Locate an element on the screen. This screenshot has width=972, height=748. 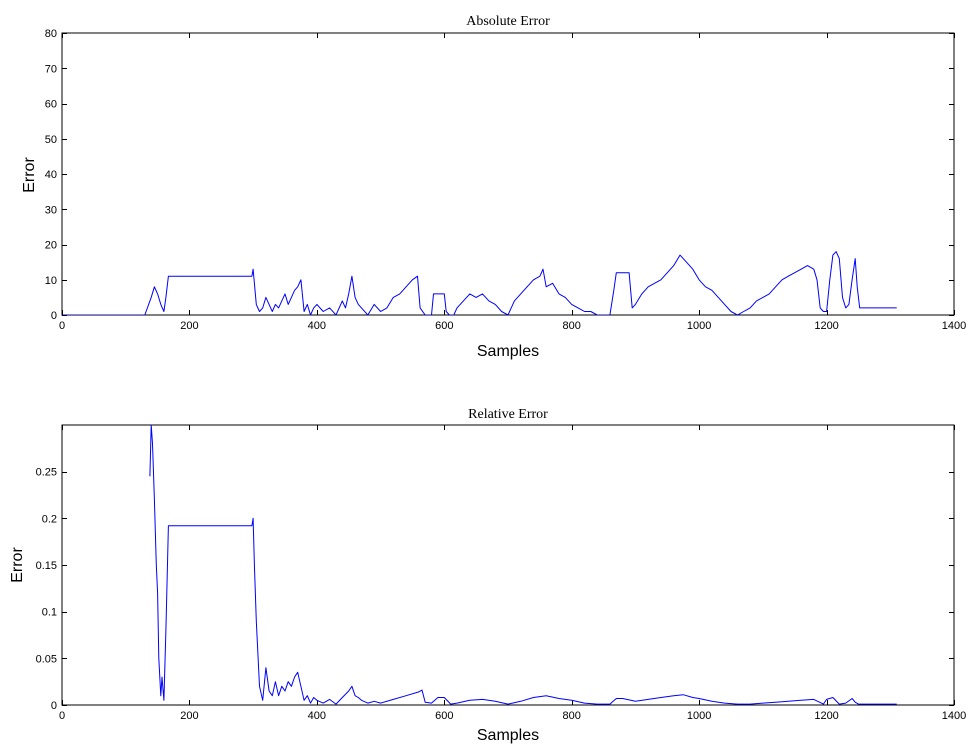
plot-title: Relative Error is located at coordinates (508, 414).